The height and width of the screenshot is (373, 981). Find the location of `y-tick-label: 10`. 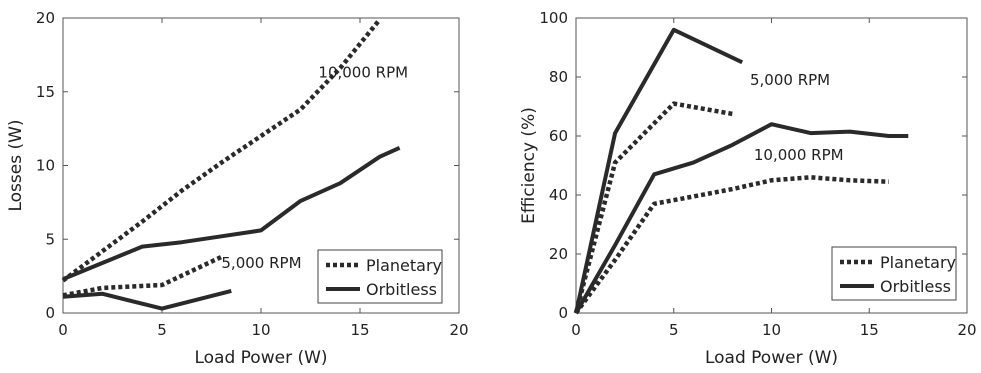

y-tick-label: 10 is located at coordinates (45, 166).